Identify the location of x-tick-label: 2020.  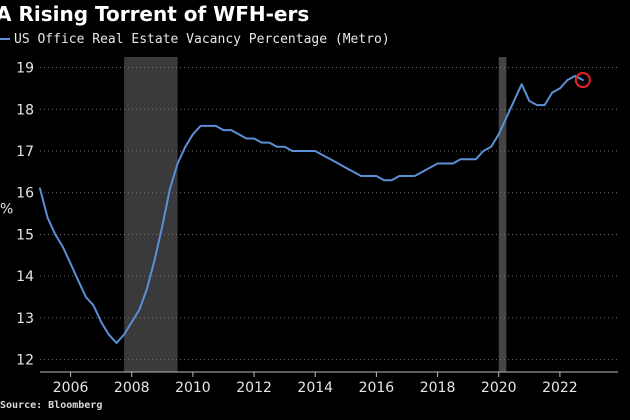
(499, 388).